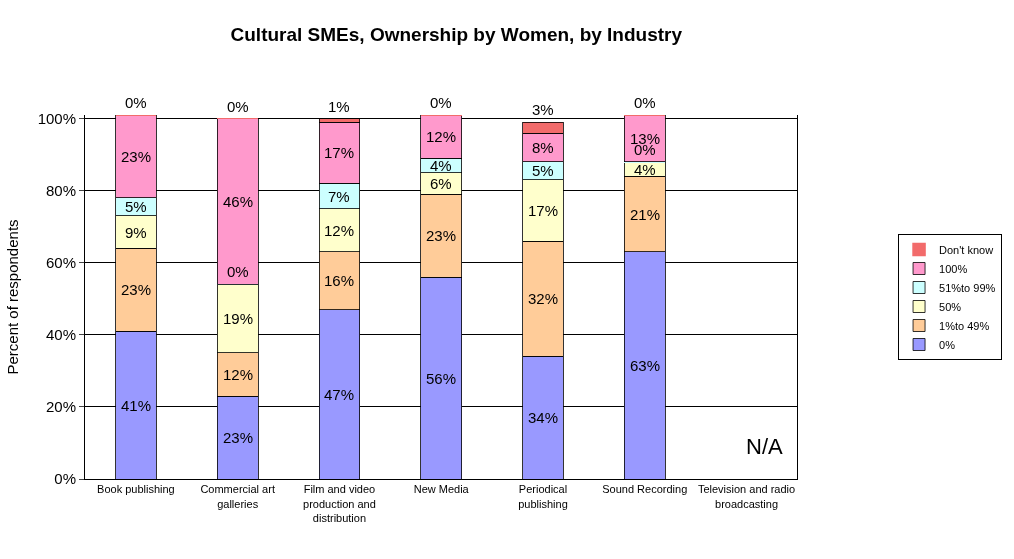 This screenshot has height=559, width=1014. I want to click on x-tick-label: Commercial art galleries, so click(237, 496).